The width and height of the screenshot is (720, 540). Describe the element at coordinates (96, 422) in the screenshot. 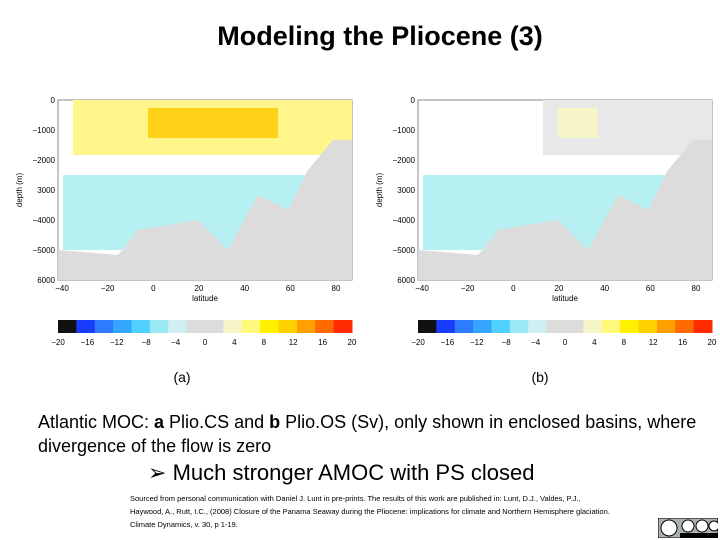

I see `text: Atlantic MOC:` at that location.